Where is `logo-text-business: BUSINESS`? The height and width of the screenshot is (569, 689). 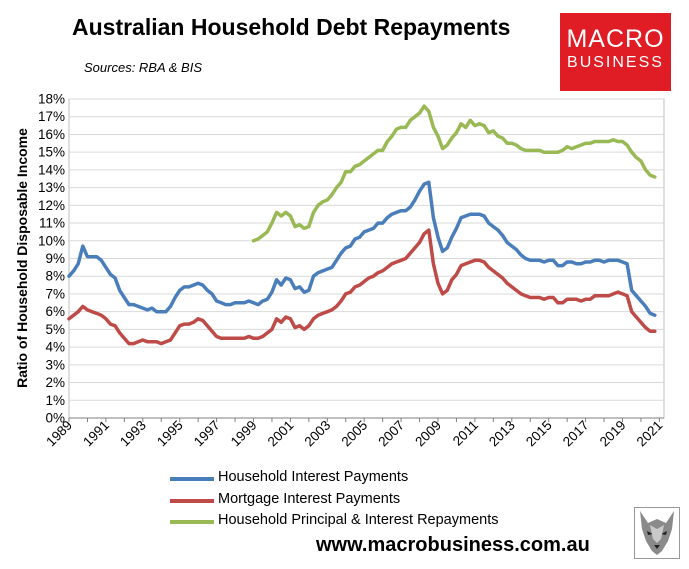
logo-text-business: BUSINESS is located at coordinates (615, 62).